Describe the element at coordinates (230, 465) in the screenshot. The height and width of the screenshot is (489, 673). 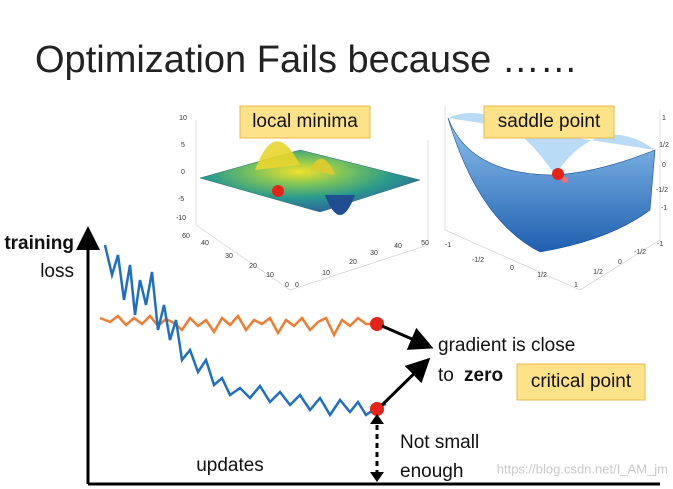
I see `x-axis-label: updates` at that location.